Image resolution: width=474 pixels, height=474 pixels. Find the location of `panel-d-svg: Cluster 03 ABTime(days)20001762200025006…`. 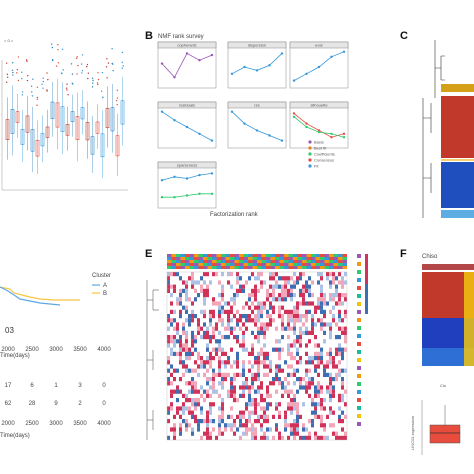

panel-d-svg: Cluster 03 ABTime(days)20001762200025006… is located at coordinates (55, 356).